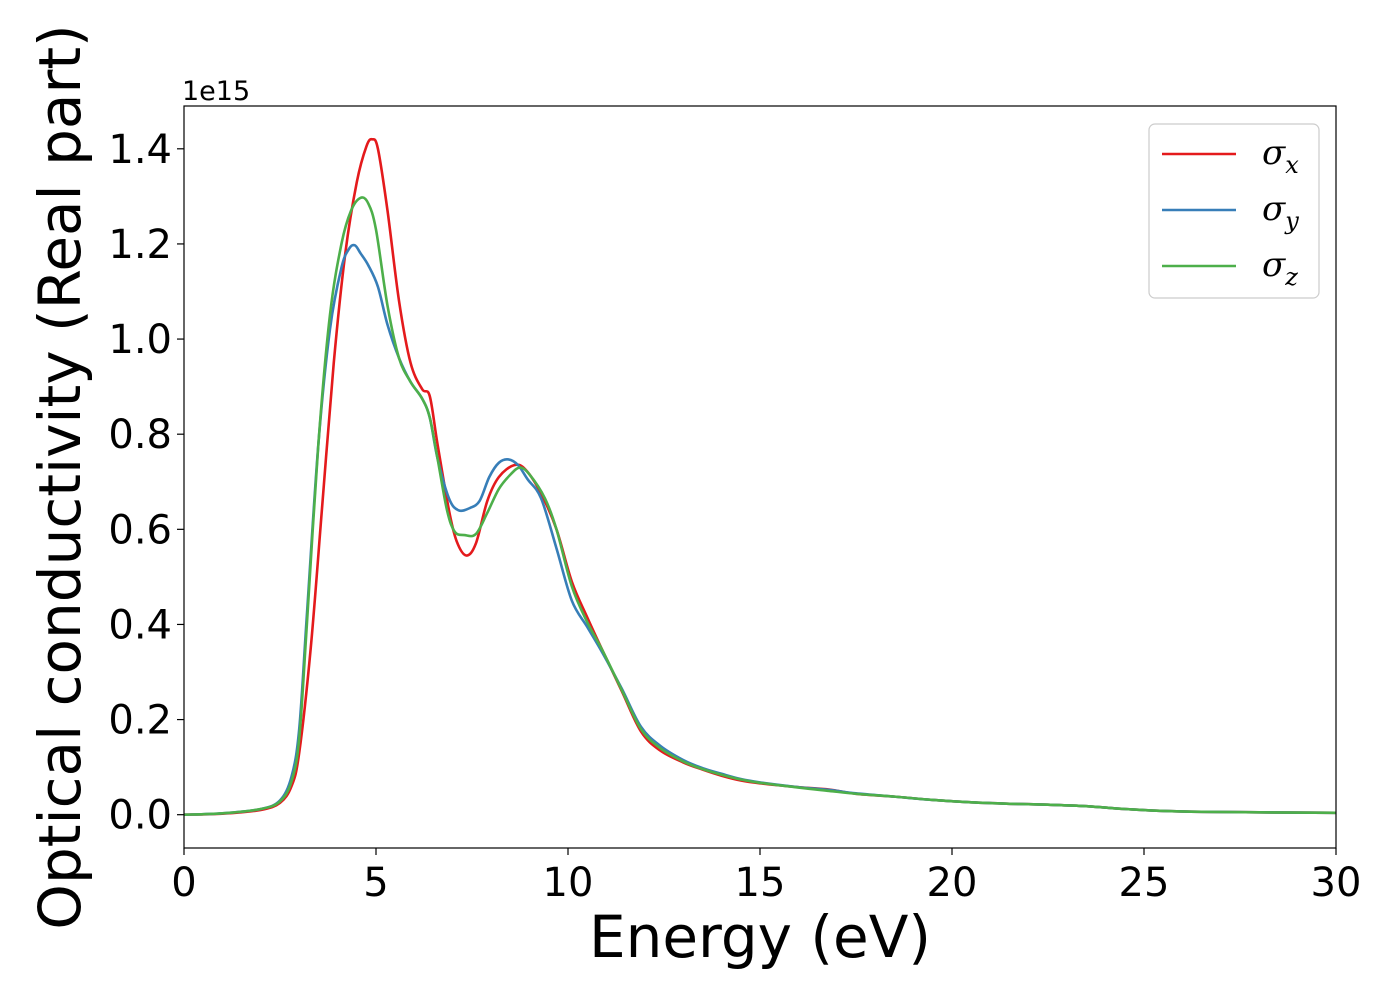  I want to click on y-axis: 0.0 0.2 0.4 0.6 0.8 1.0 1.2 1.4, so click(146, 483).